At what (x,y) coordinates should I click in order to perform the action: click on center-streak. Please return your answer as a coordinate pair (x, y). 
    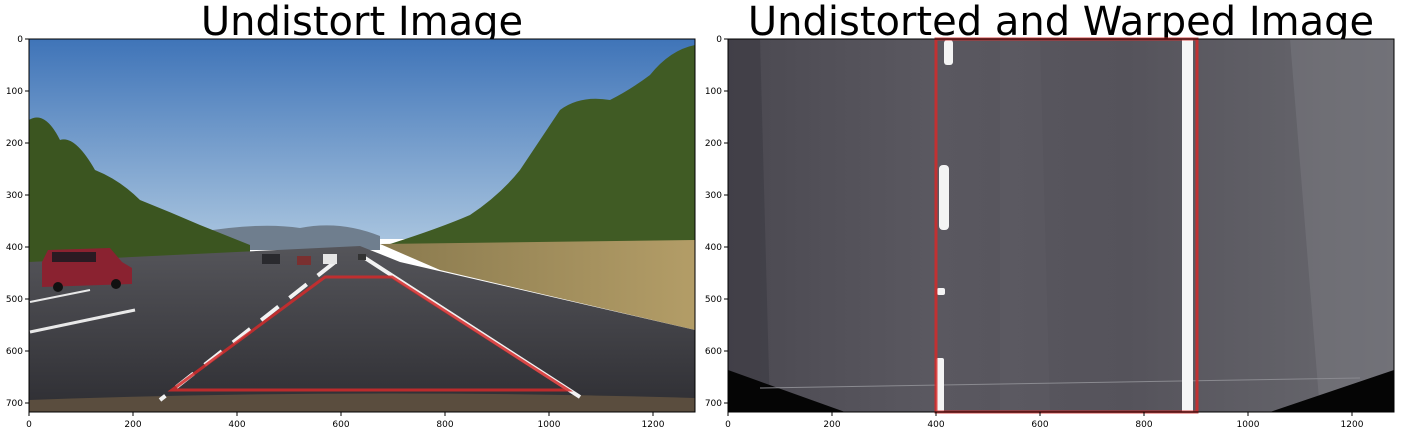
    Looking at the image, I should click on (1025, 225).